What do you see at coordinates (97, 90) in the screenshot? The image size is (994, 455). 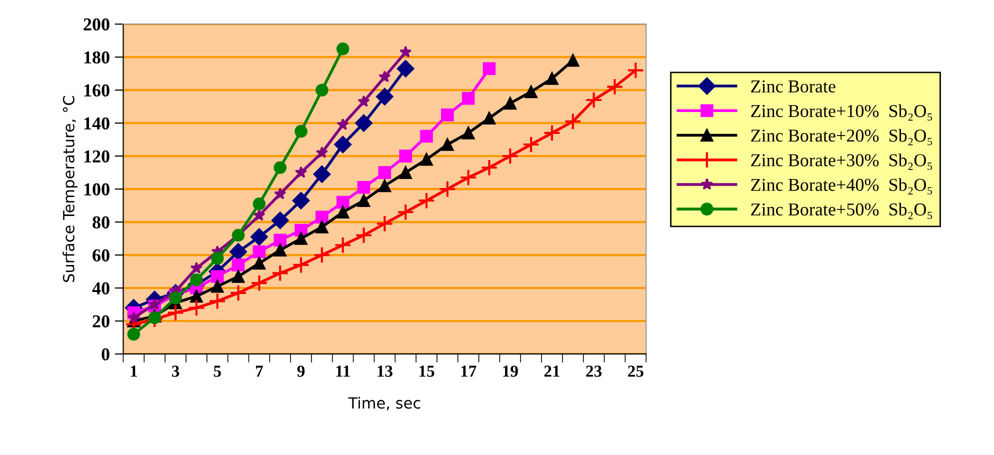 I see `y-tick-label: 160` at bounding box center [97, 90].